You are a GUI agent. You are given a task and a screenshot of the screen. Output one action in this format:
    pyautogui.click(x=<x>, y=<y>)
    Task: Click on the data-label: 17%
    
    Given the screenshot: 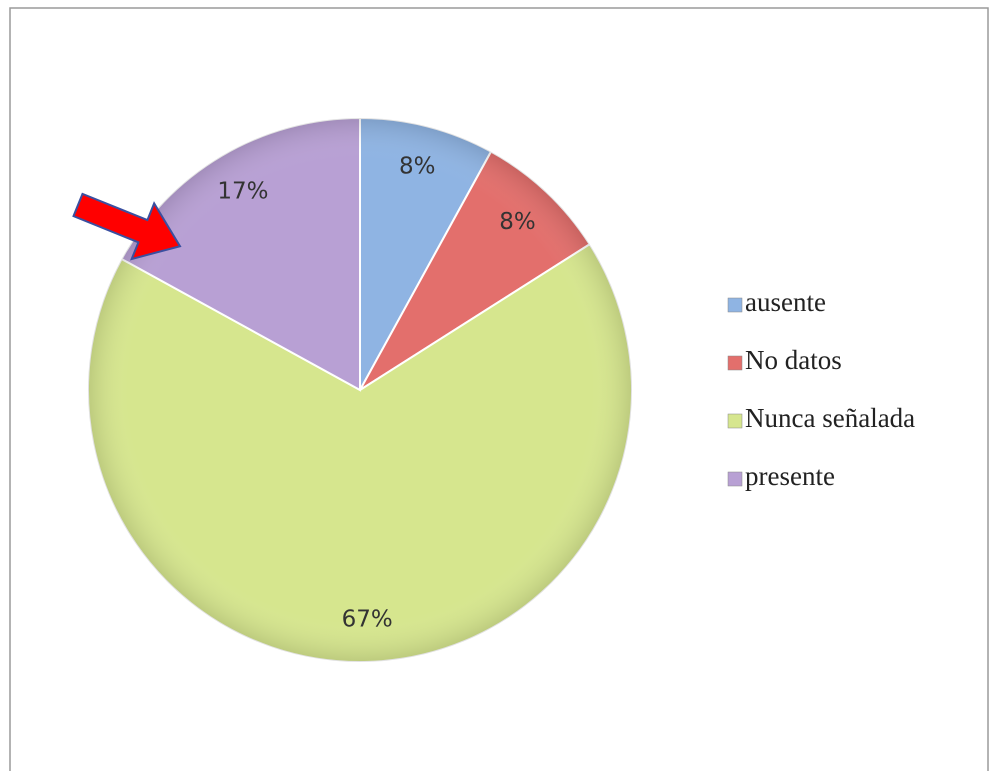 What is the action you would take?
    pyautogui.click(x=242, y=192)
    